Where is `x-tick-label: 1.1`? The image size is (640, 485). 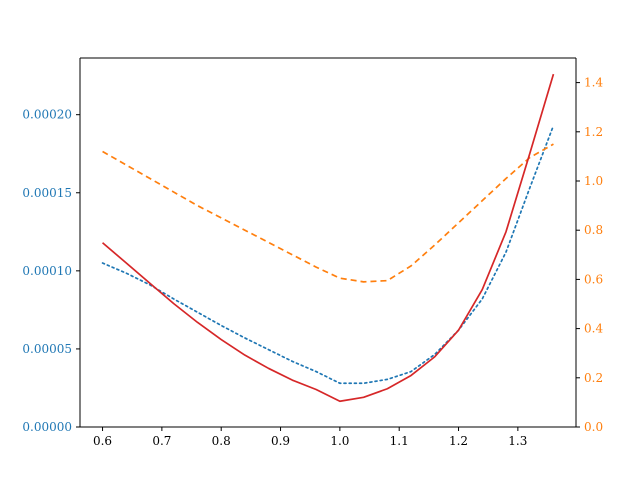 x-tick-label: 1.1 is located at coordinates (399, 441).